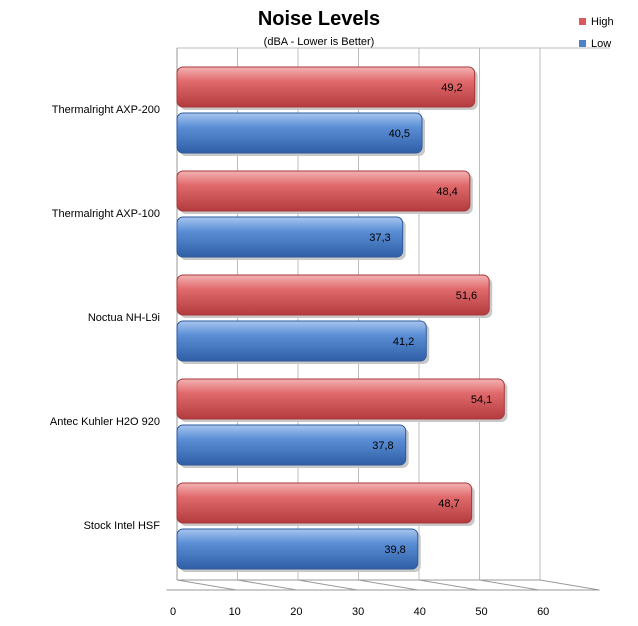 This screenshot has width=638, height=626. Describe the element at coordinates (106, 110) in the screenshot. I see `category-label: Thermalright AXP-200` at that location.